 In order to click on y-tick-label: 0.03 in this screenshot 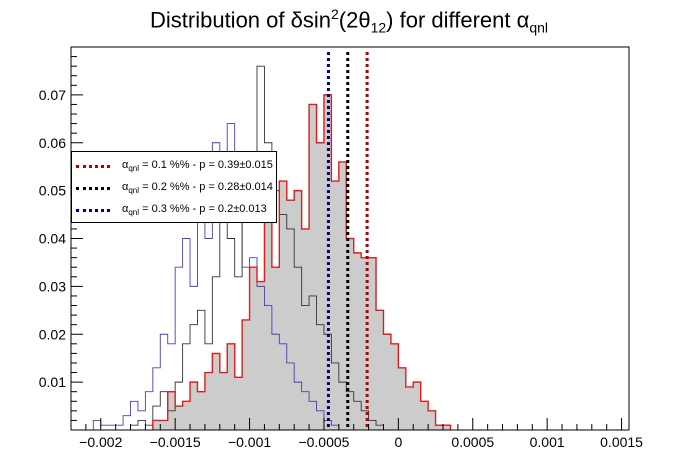, I will do `click(52, 286)`.